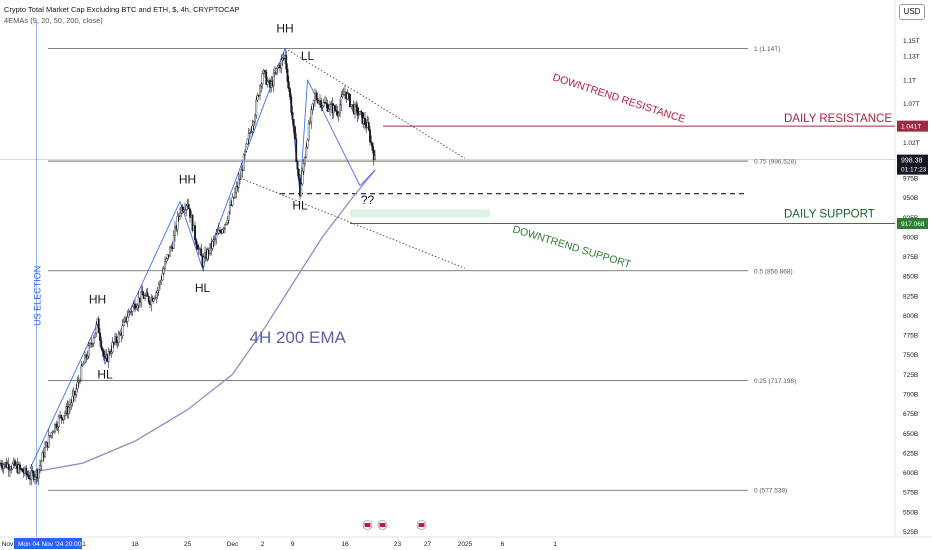 The image size is (932, 550). I want to click on y-tick-label: 550B, so click(910, 512).